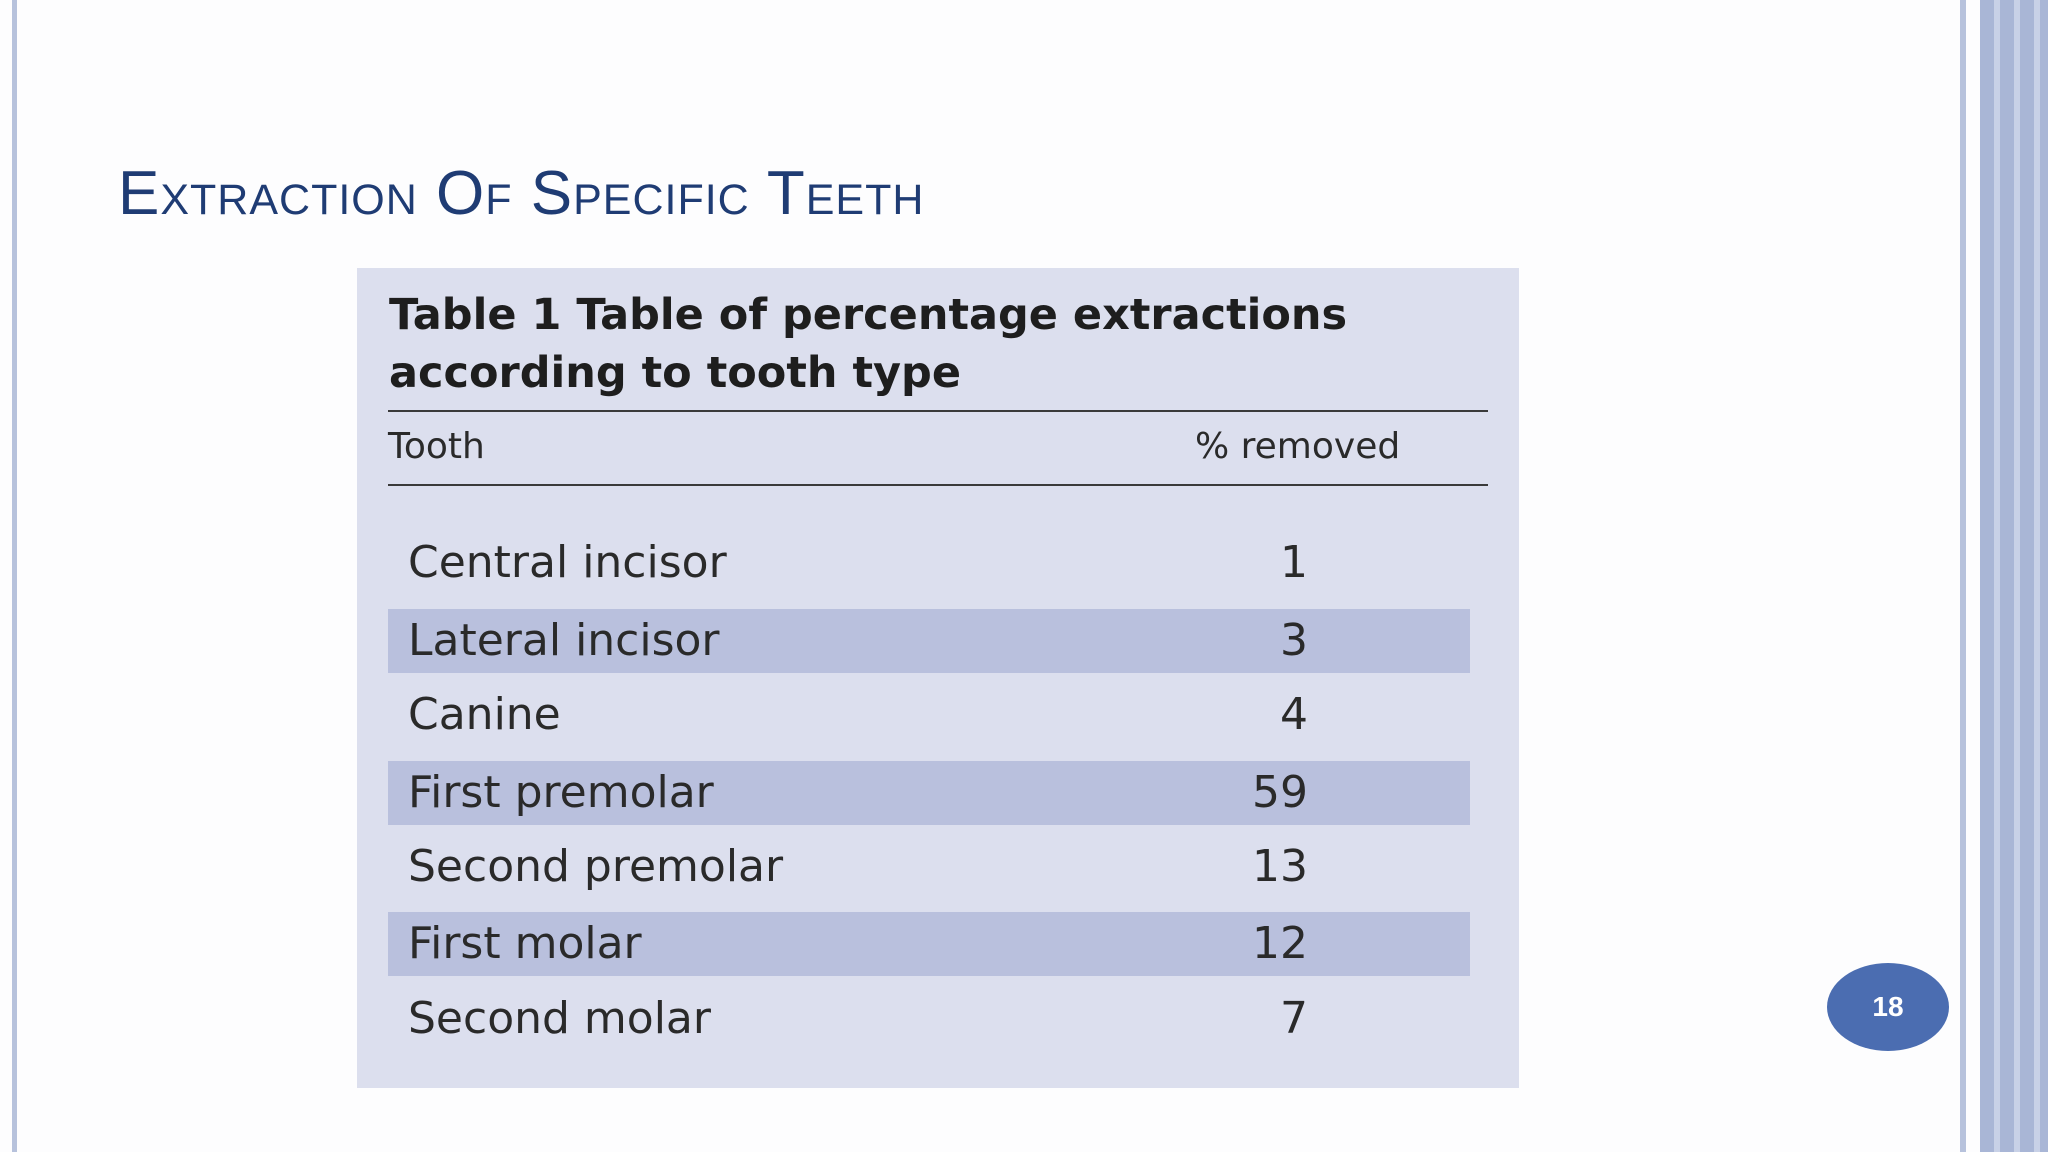 This screenshot has width=2048, height=1152. I want to click on tooth-name-cell: Second premolar, so click(596, 866).